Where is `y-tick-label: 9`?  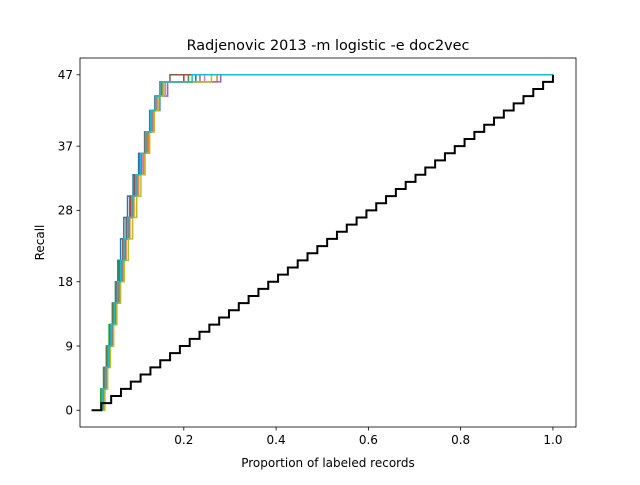 y-tick-label: 9 is located at coordinates (69, 346).